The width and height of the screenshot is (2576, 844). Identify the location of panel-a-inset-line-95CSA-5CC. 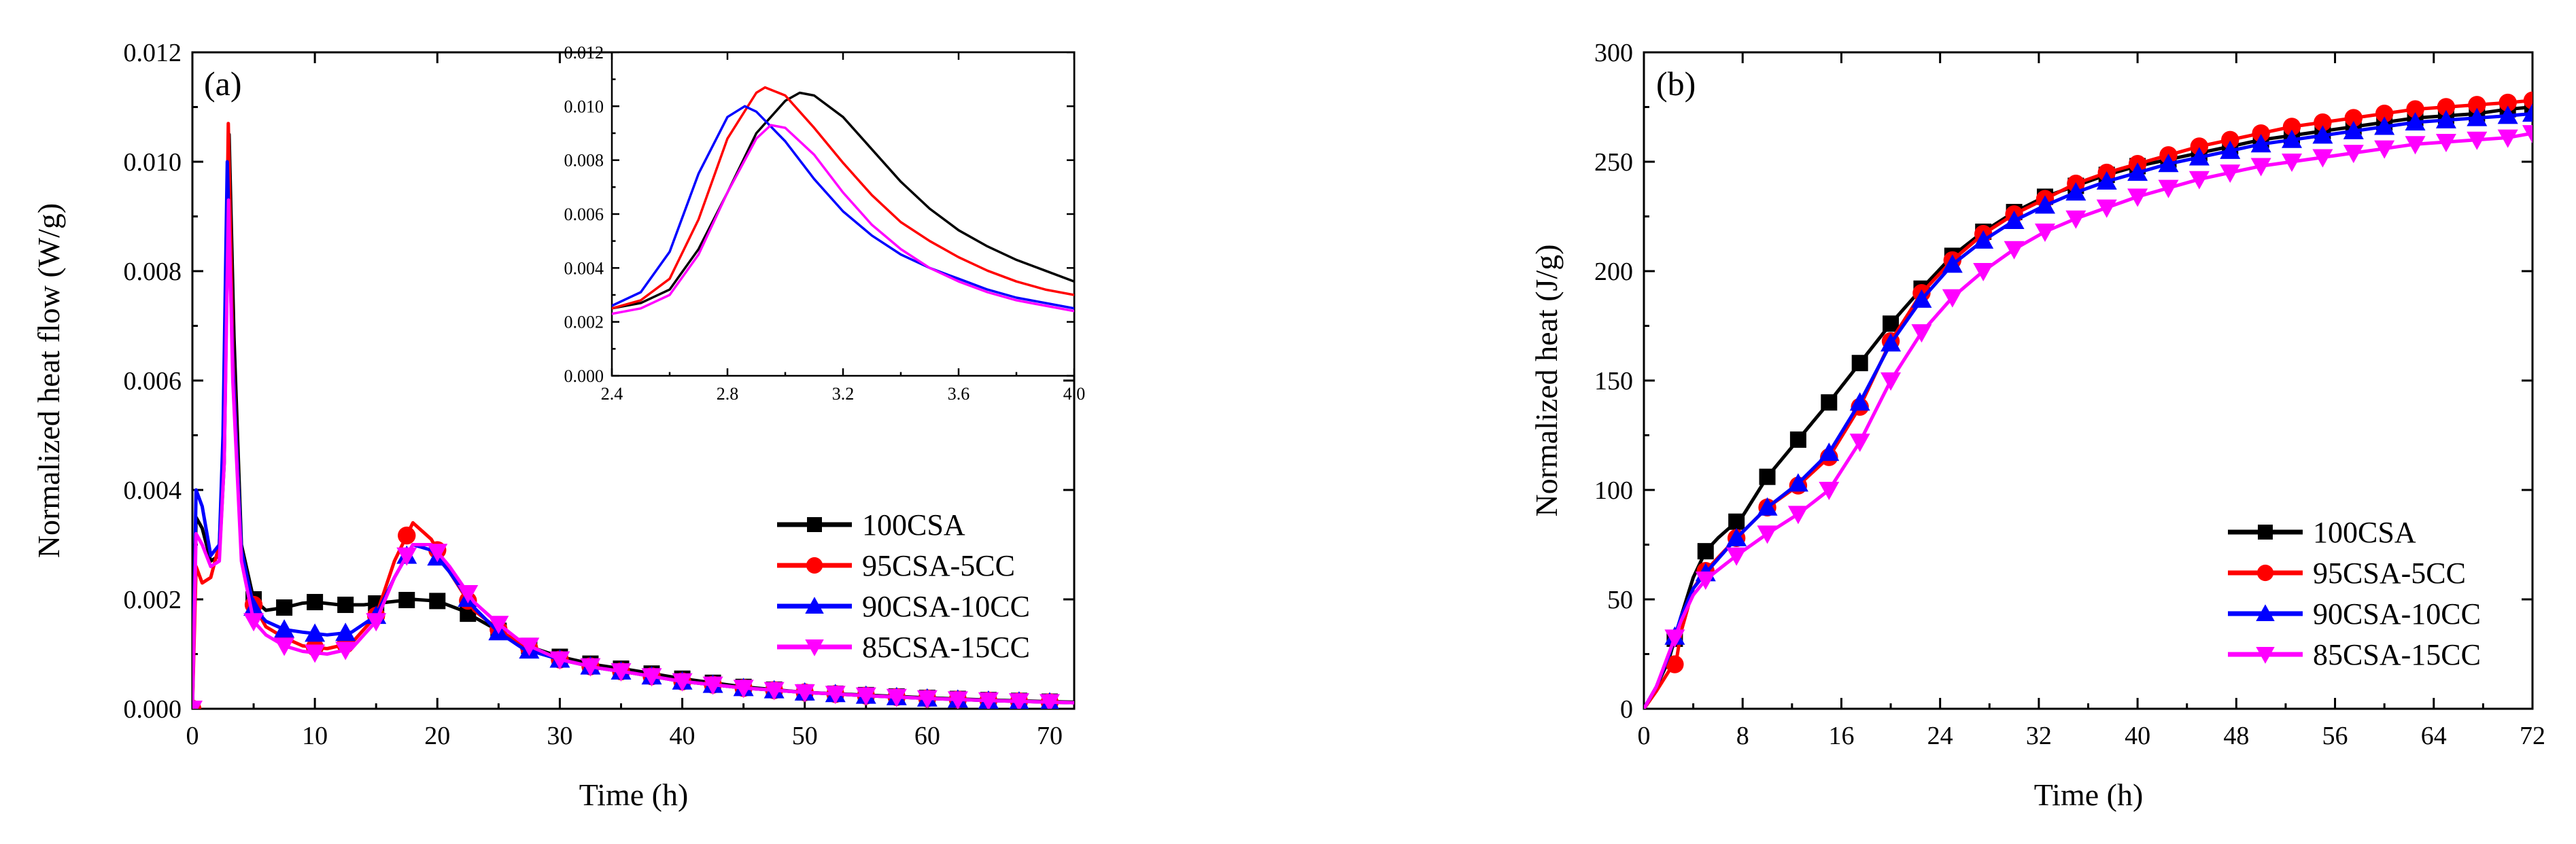
(843, 198).